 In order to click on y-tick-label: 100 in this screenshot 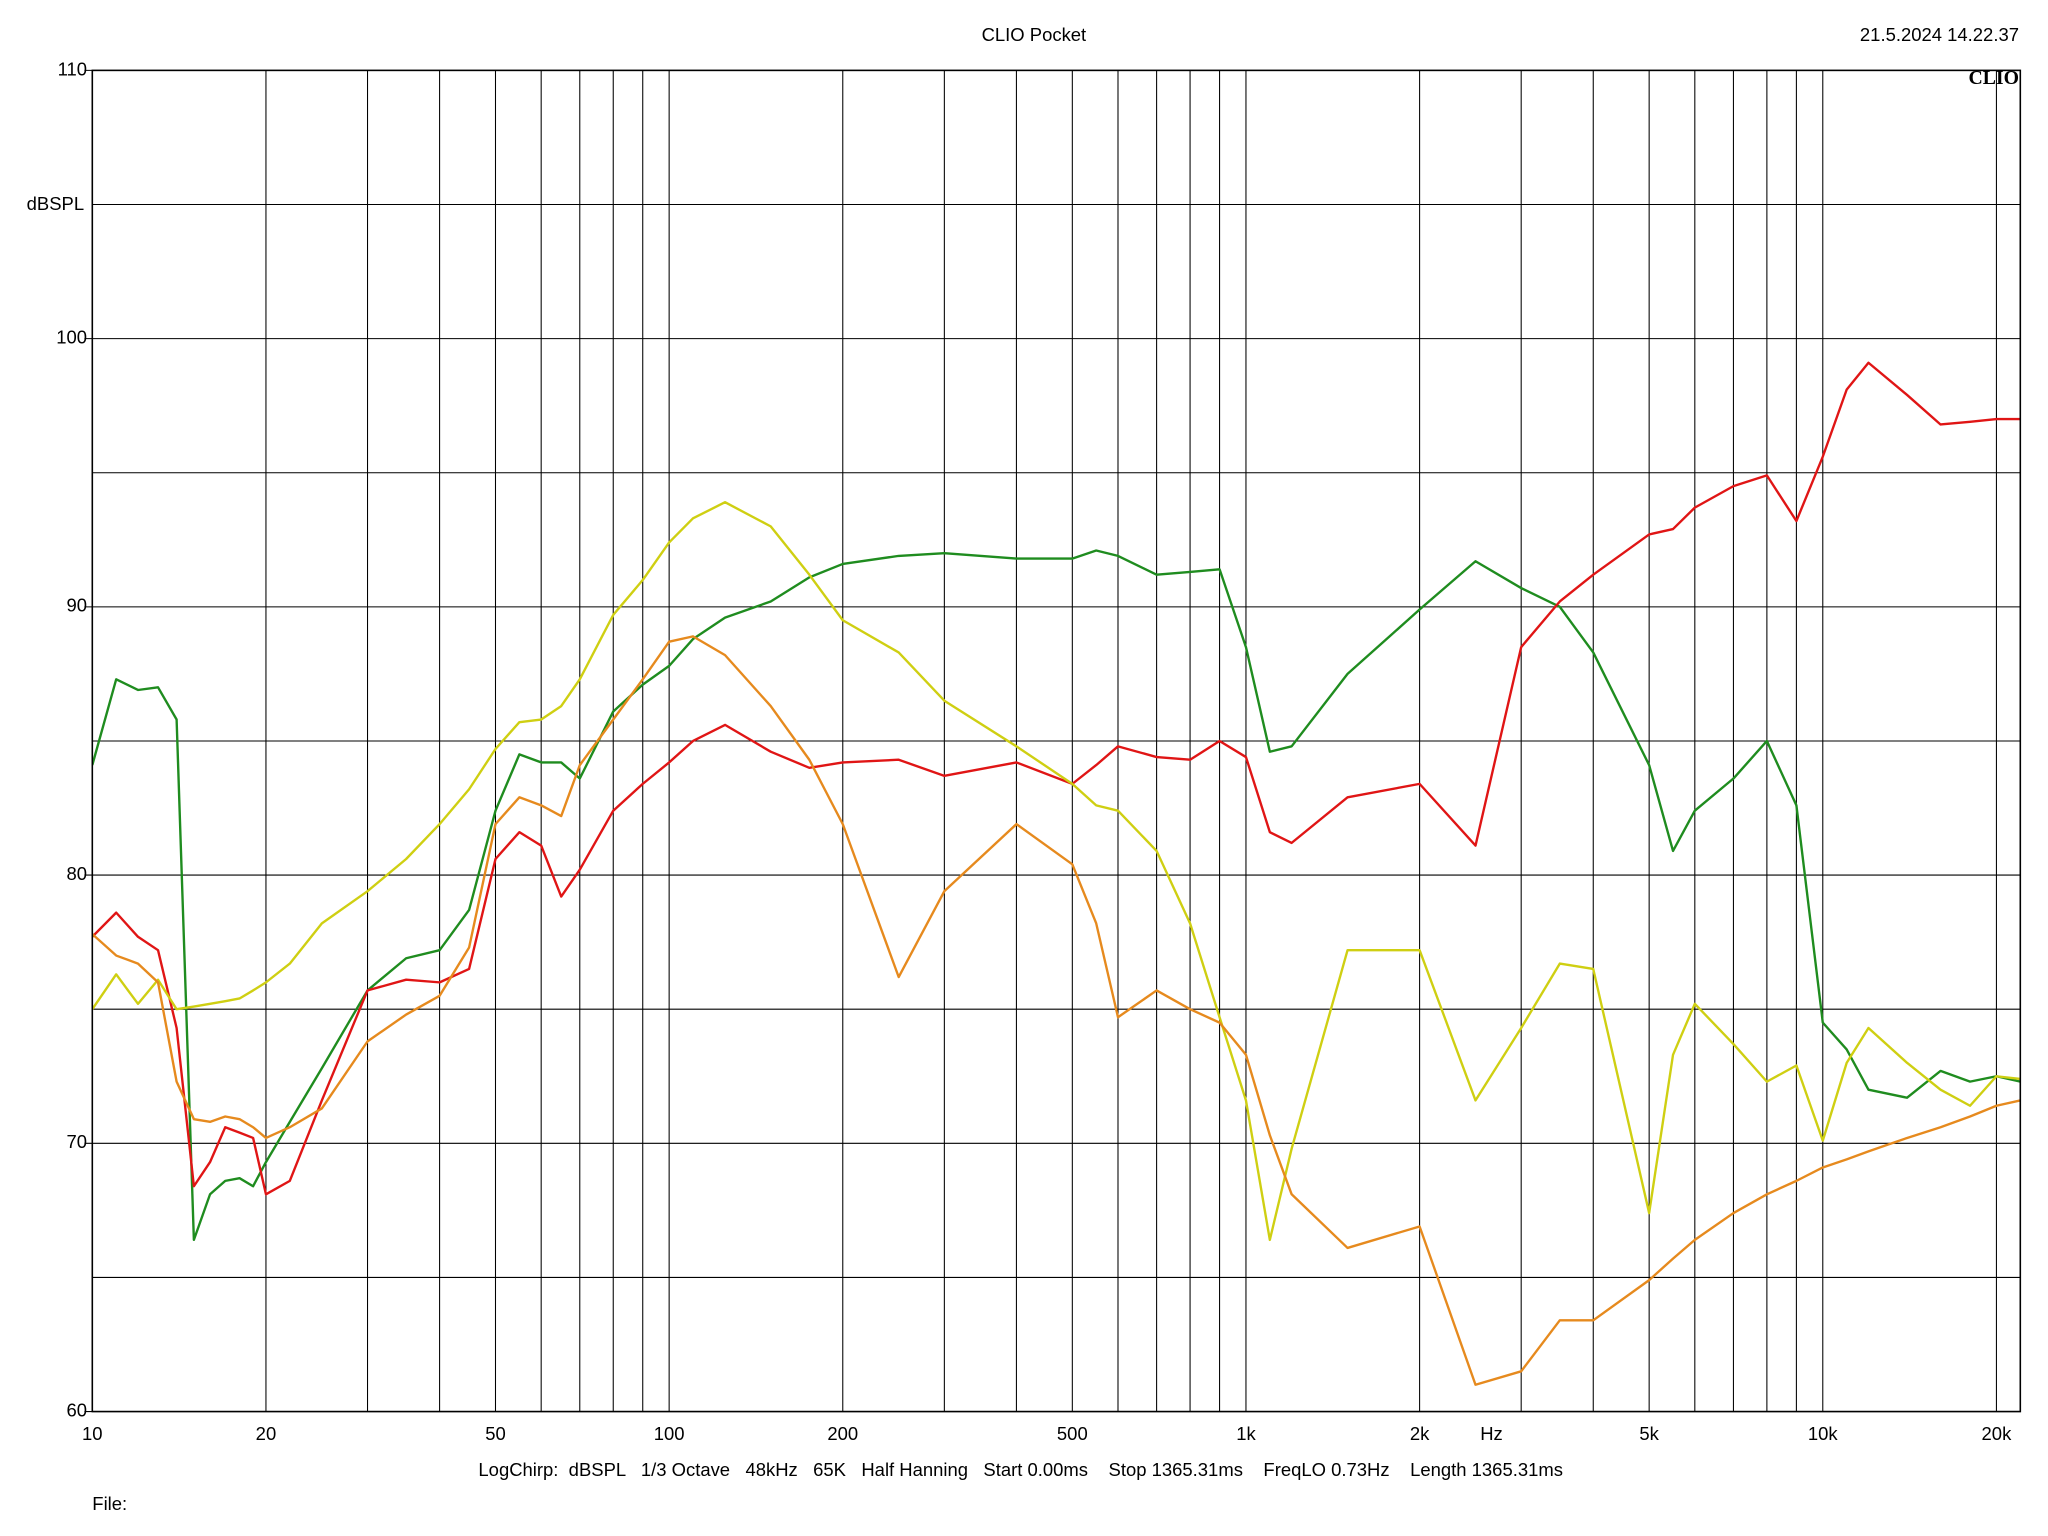, I will do `click(71, 336)`.